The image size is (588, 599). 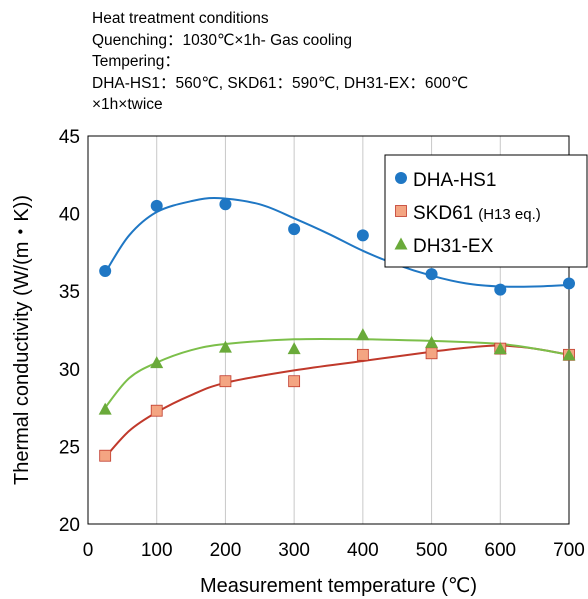 I want to click on notes-line-1: Heat treatment conditions, so click(x=180, y=18).